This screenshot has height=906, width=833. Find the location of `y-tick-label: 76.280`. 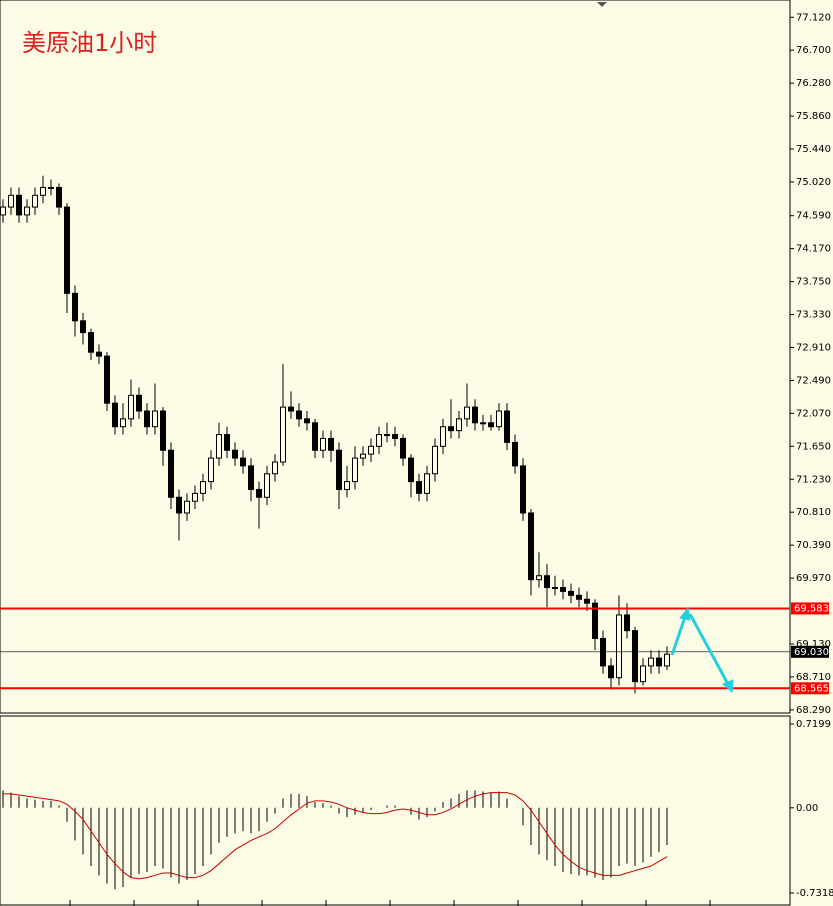

y-tick-label: 76.280 is located at coordinates (813, 83).